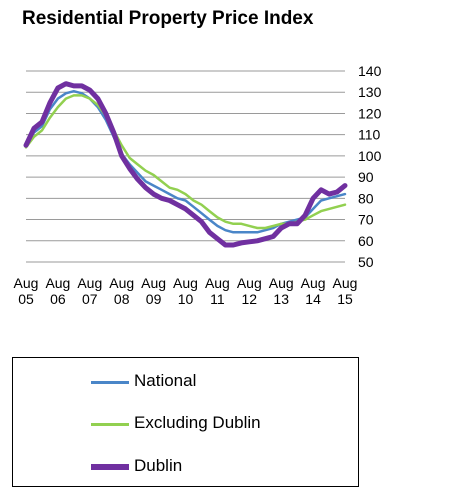  Describe the element at coordinates (186, 299) in the screenshot. I see `x-tick-year-5: 10` at that location.